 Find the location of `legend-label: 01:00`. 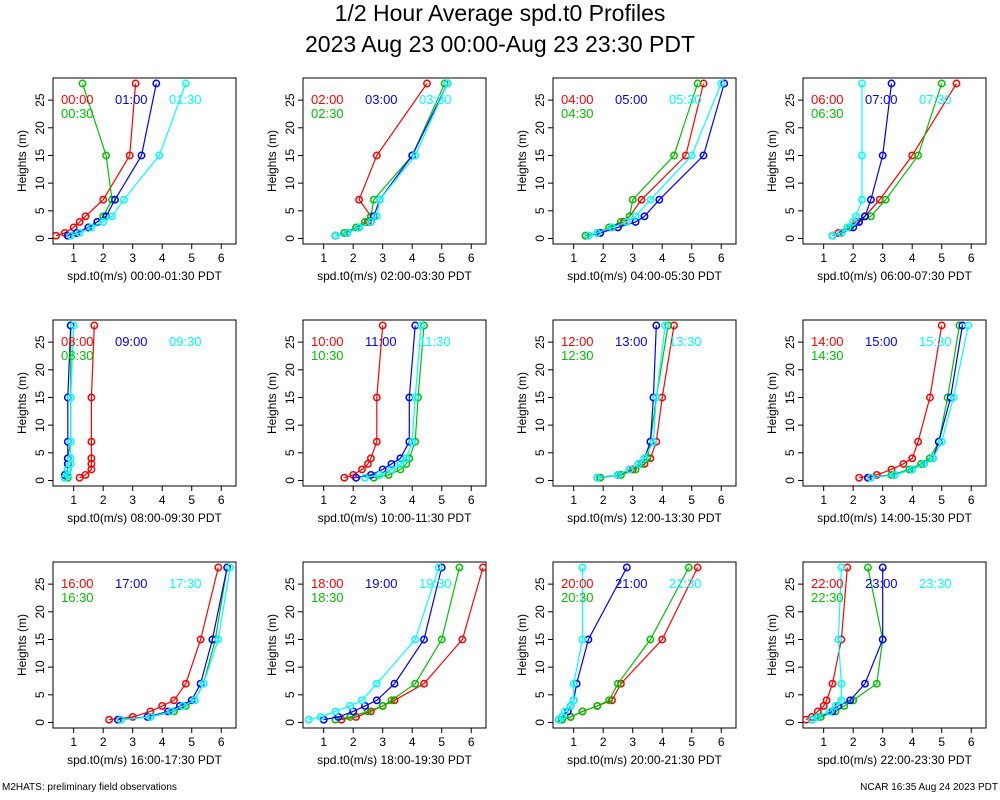

legend-label: 01:00 is located at coordinates (131, 99).